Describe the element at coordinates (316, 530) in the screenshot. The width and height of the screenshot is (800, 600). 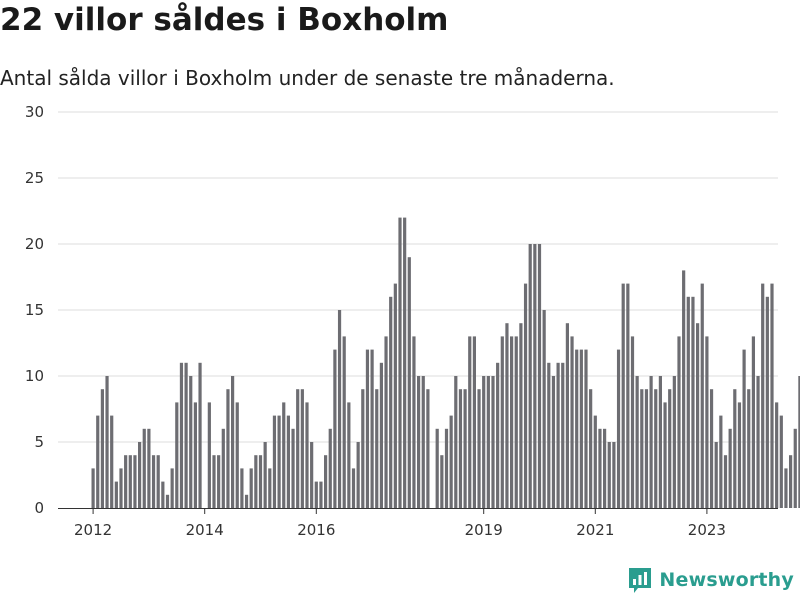
I see `x-tick-label: 2016` at that location.